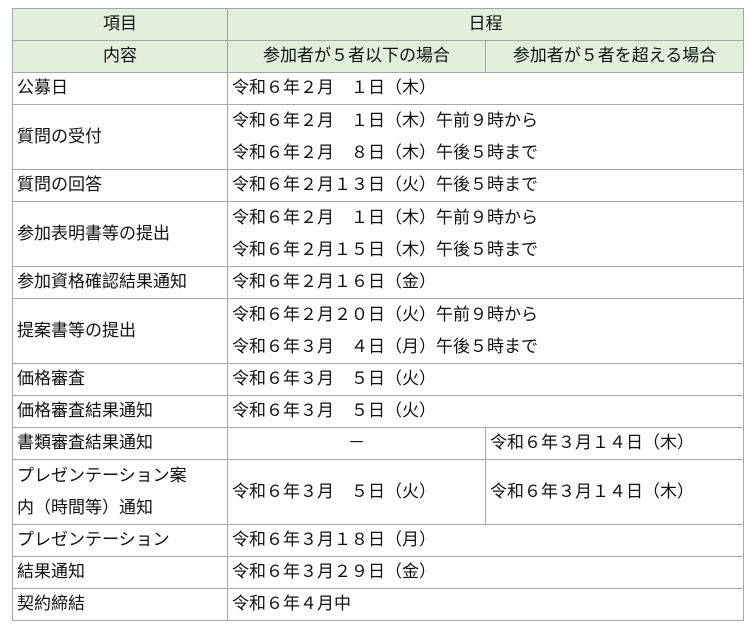 The height and width of the screenshot is (626, 751). Describe the element at coordinates (120, 379) in the screenshot. I see `item-cell: 価格審査` at that location.